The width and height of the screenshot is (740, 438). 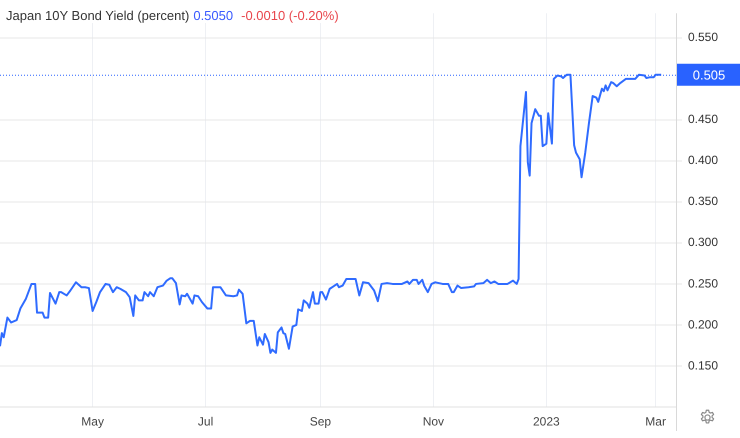 What do you see at coordinates (703, 324) in the screenshot?
I see `y-tick-label: 0.200` at bounding box center [703, 324].